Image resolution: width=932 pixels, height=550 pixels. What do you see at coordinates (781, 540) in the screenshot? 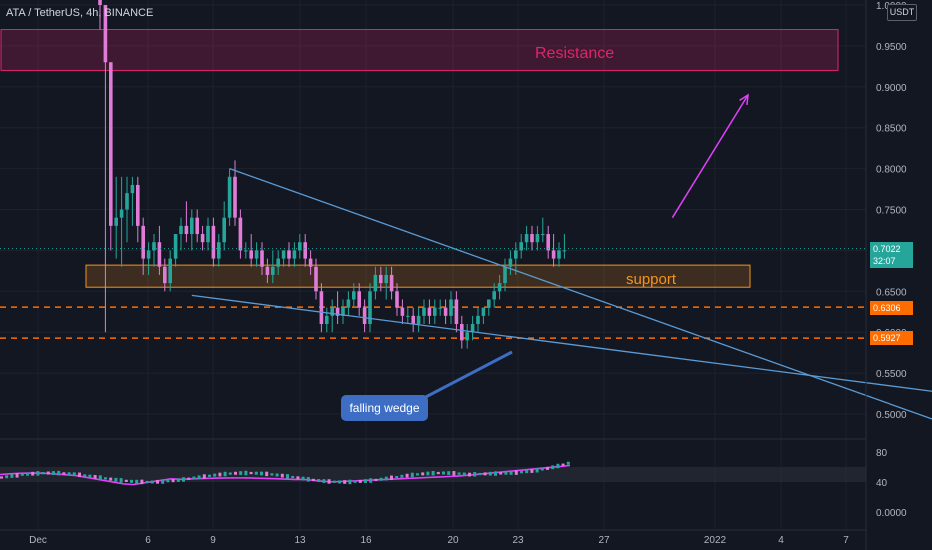
I see `time-tick-label: 4` at bounding box center [781, 540].